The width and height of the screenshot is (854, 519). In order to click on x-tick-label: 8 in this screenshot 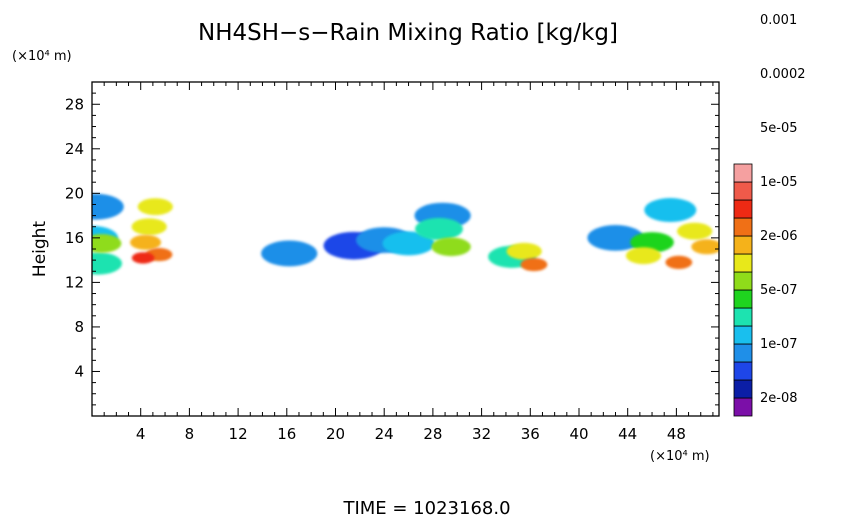, I will do `click(190, 434)`.